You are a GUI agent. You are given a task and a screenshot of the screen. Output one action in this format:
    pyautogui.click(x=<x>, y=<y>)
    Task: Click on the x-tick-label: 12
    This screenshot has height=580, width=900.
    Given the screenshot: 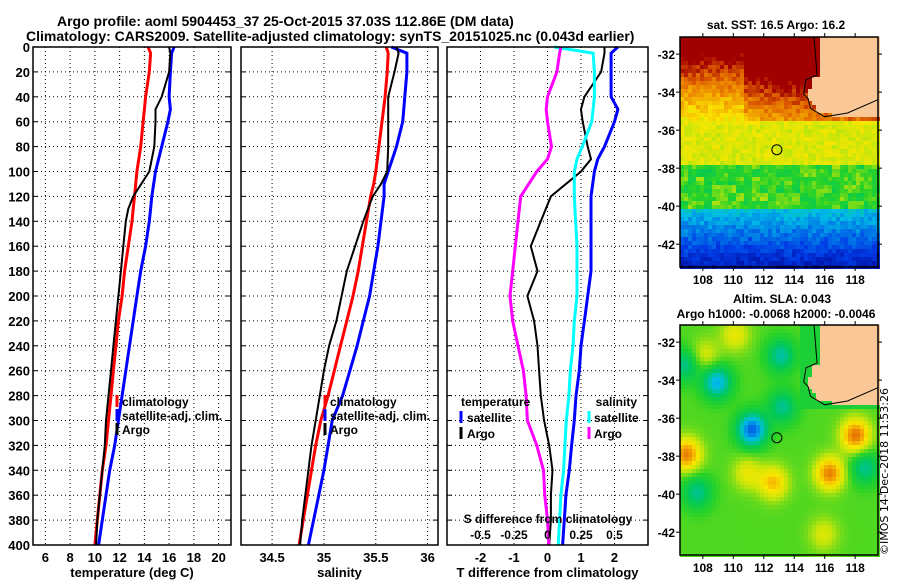 What is the action you would take?
    pyautogui.click(x=119, y=557)
    